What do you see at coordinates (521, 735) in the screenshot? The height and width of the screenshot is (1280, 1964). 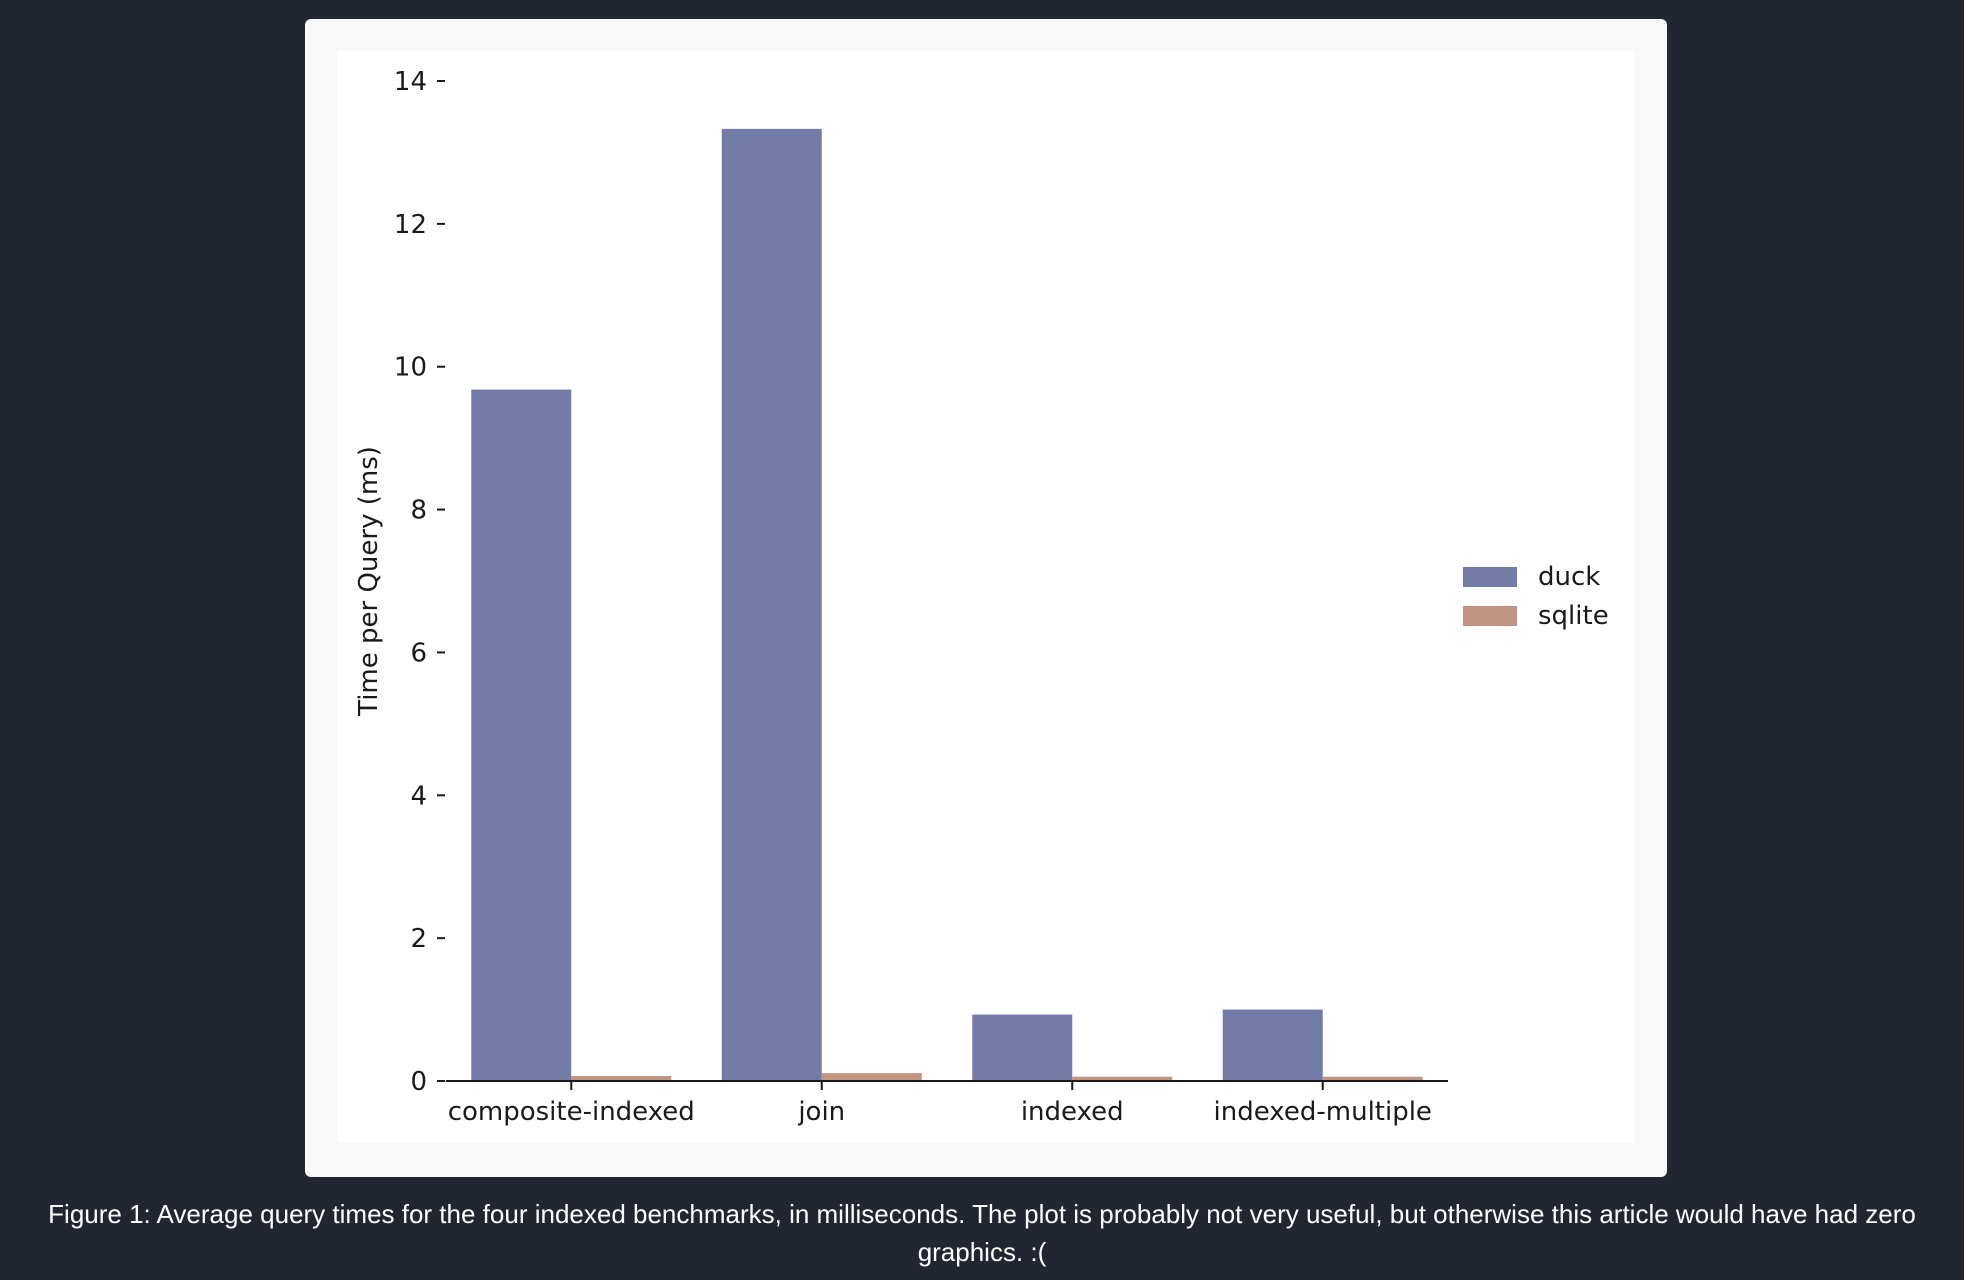 I see `bar-duck-composite-indexed` at bounding box center [521, 735].